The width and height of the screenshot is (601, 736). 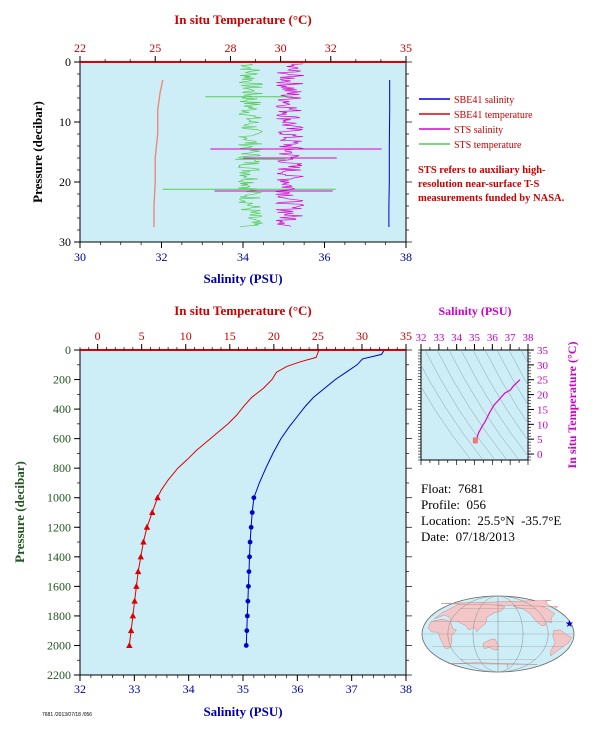 What do you see at coordinates (540, 455) in the screenshot?
I see `ts-temperature-tick-label: 0` at bounding box center [540, 455].